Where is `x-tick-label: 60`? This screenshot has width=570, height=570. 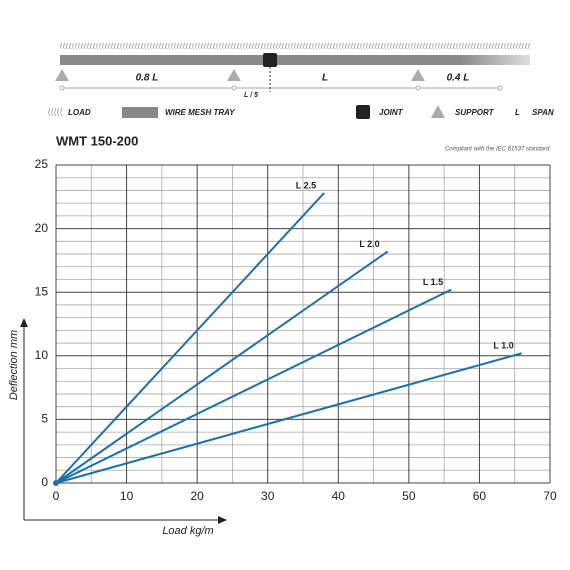 x-tick-label: 60 is located at coordinates (480, 496).